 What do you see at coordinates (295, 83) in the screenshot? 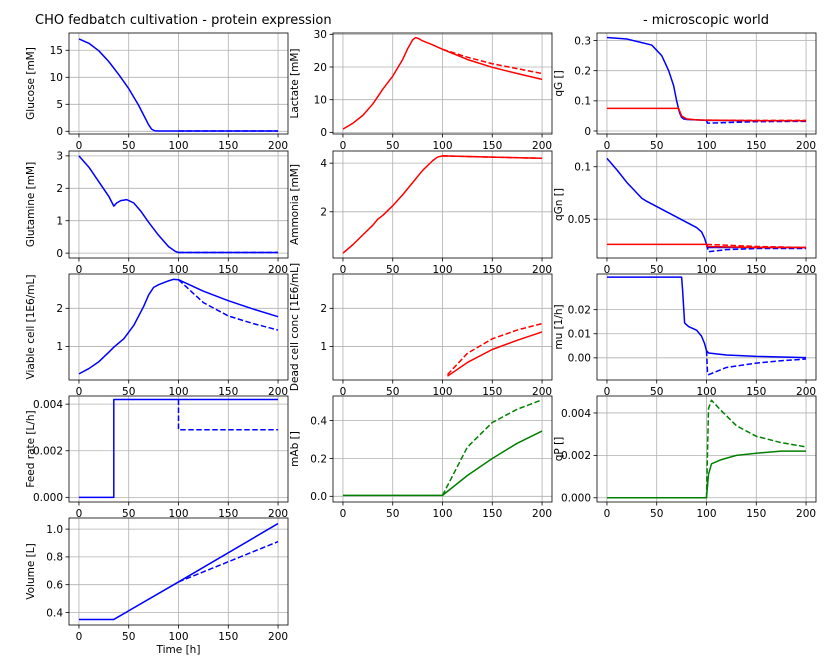
I see `y-axis-label: Lactate [mM]` at bounding box center [295, 83].